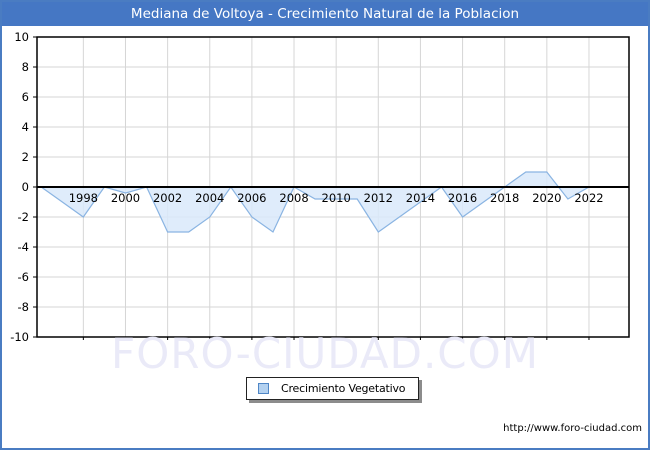 The height and width of the screenshot is (450, 650). Describe the element at coordinates (83, 198) in the screenshot. I see `x-tick-label: 1998` at that location.